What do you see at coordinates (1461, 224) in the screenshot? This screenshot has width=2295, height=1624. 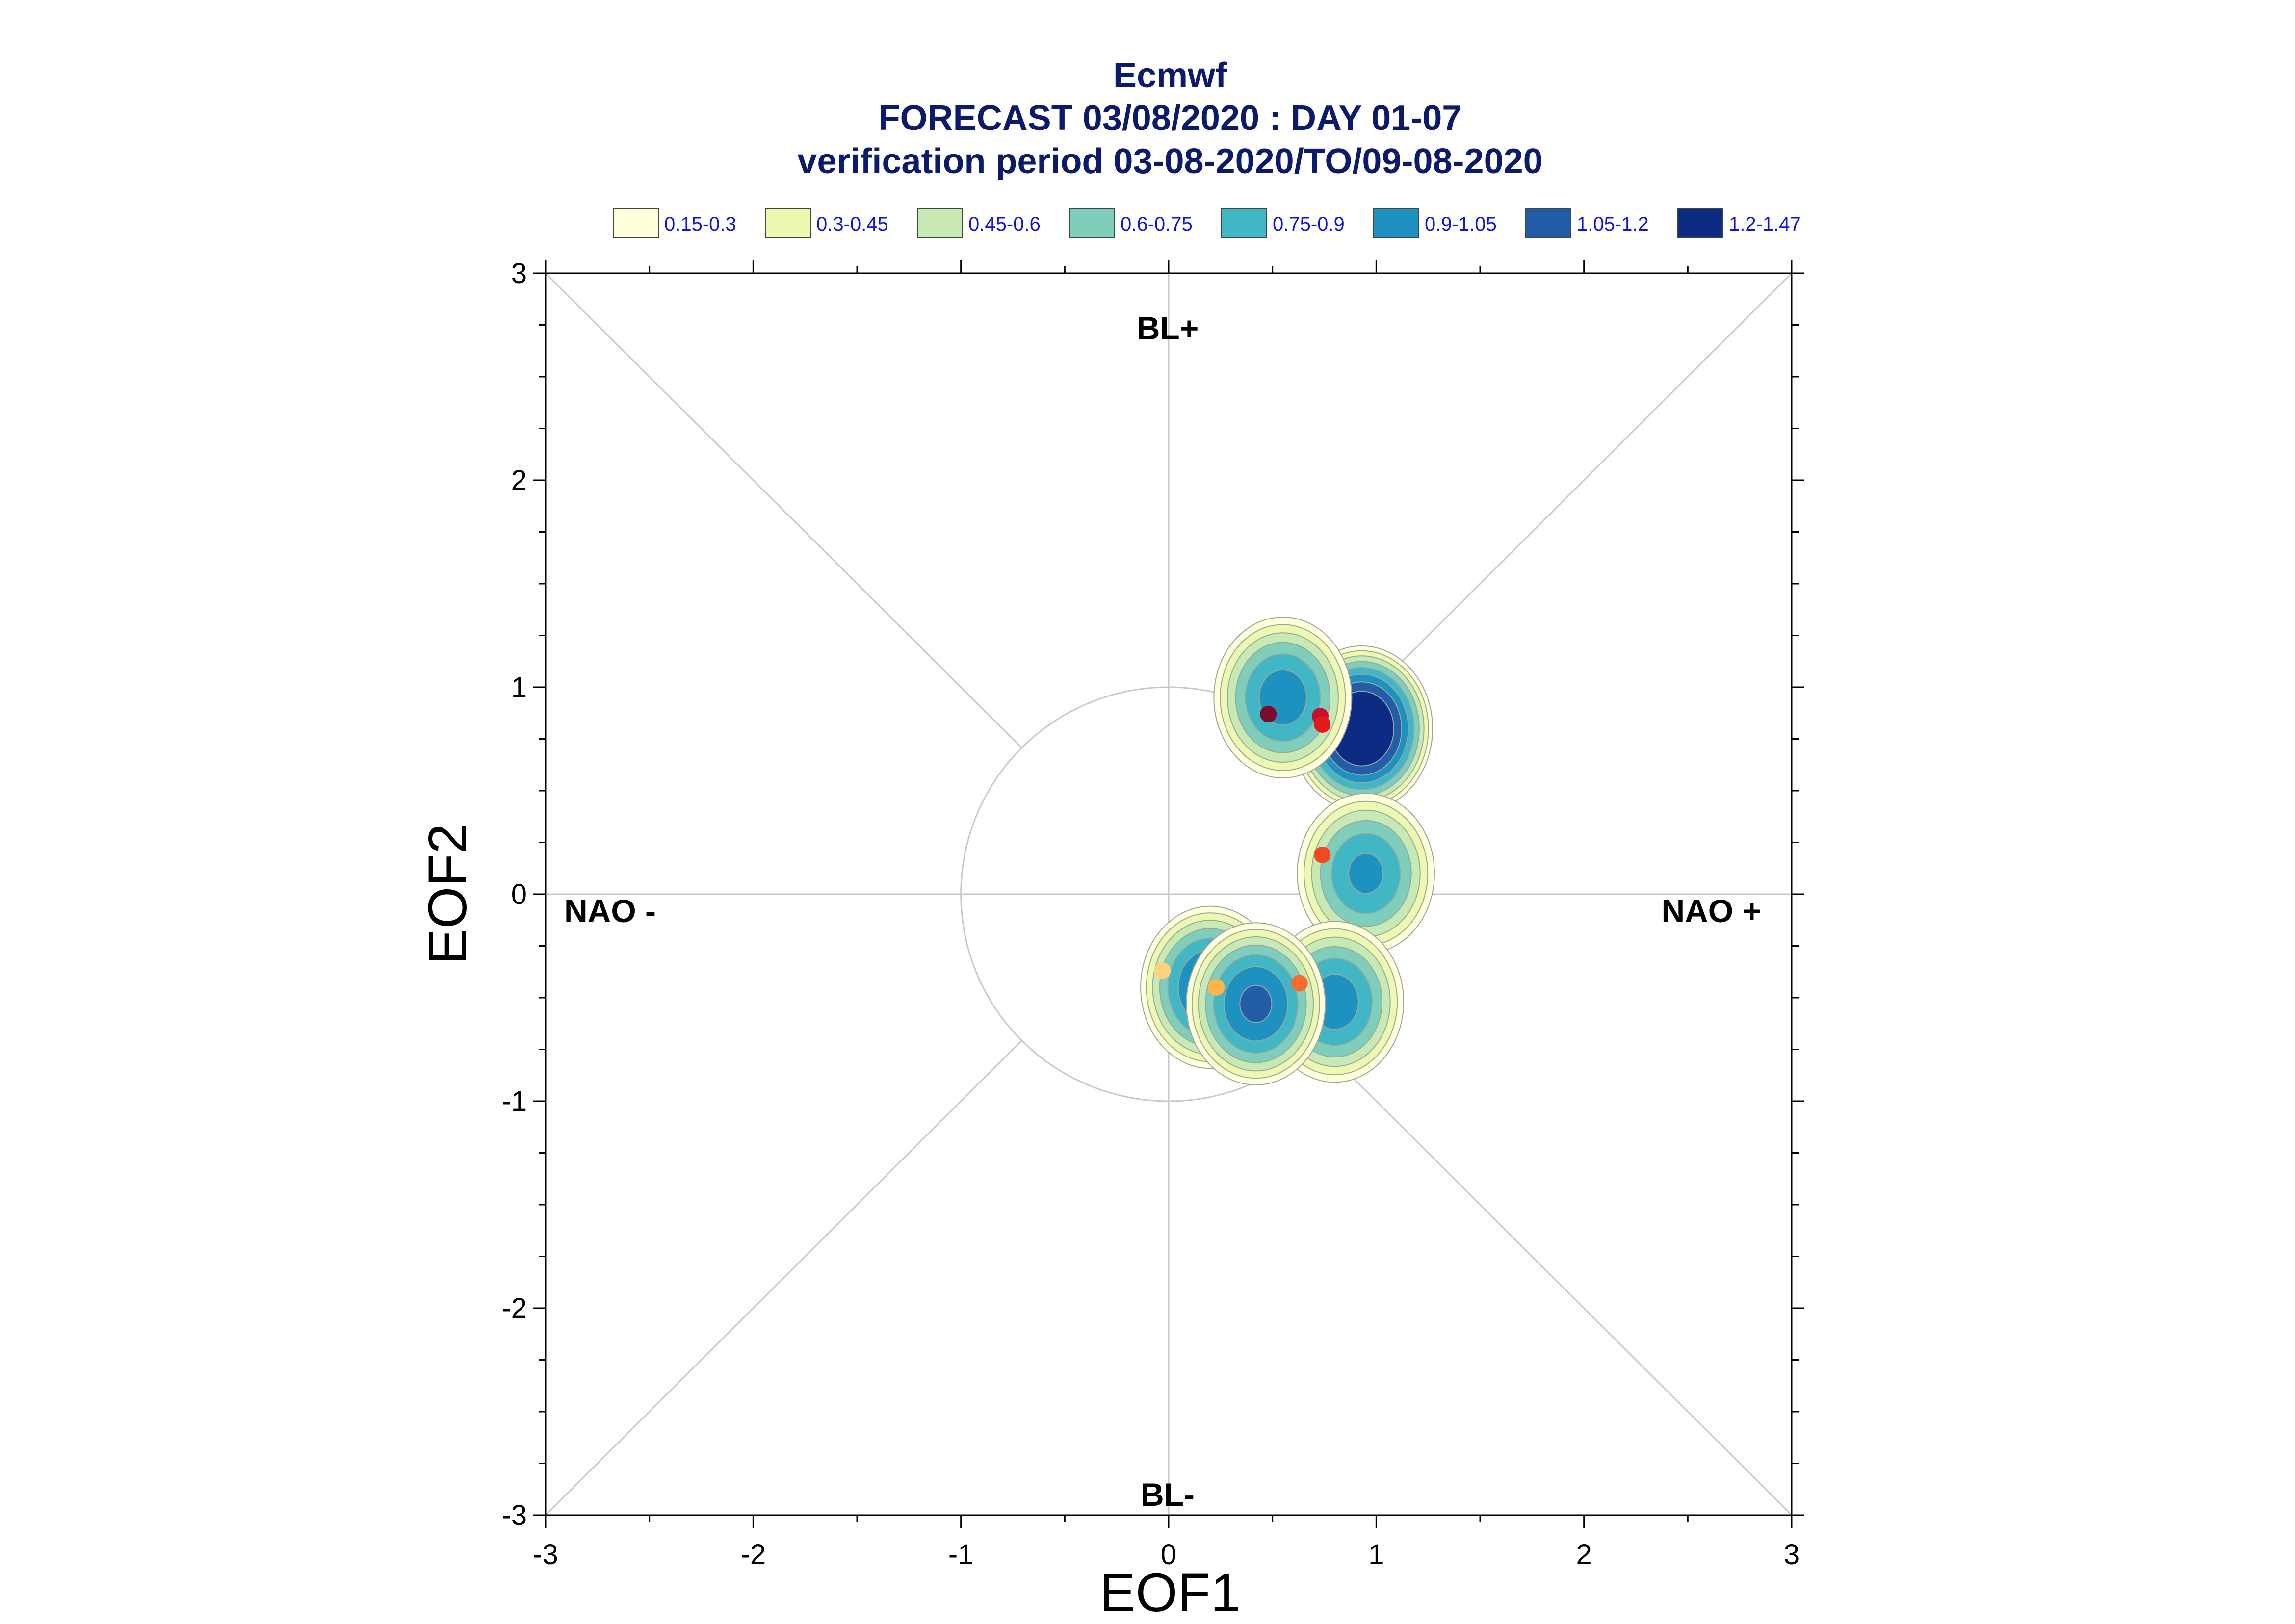 I see `legend-label-5: 0.9-1.05` at bounding box center [1461, 224].